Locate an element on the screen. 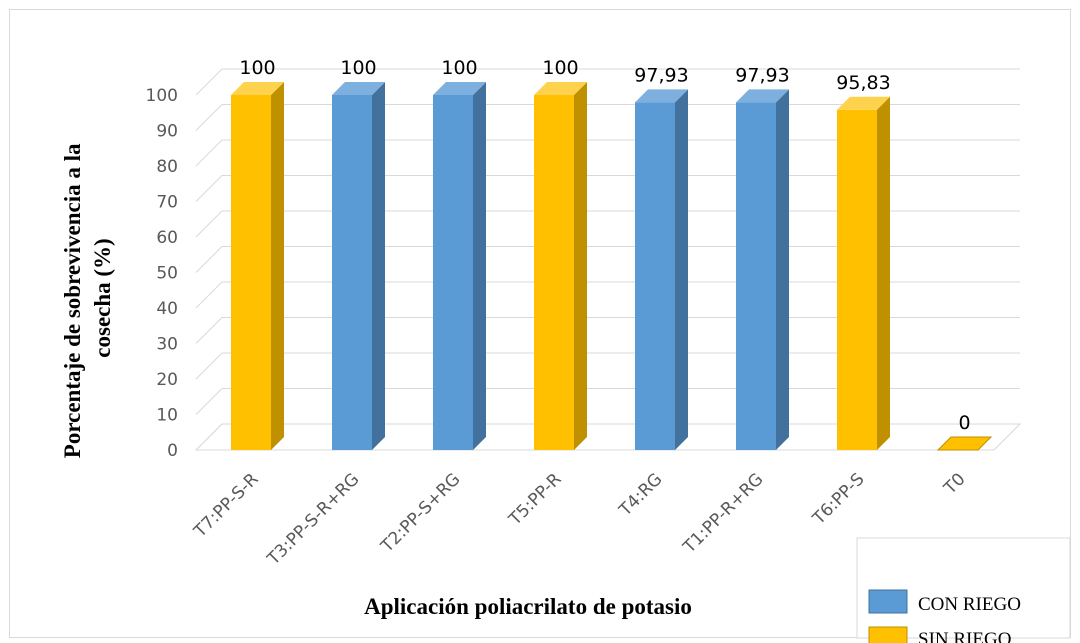 This screenshot has height=643, width=1080. y-tick-label: 40 is located at coordinates (167, 309).